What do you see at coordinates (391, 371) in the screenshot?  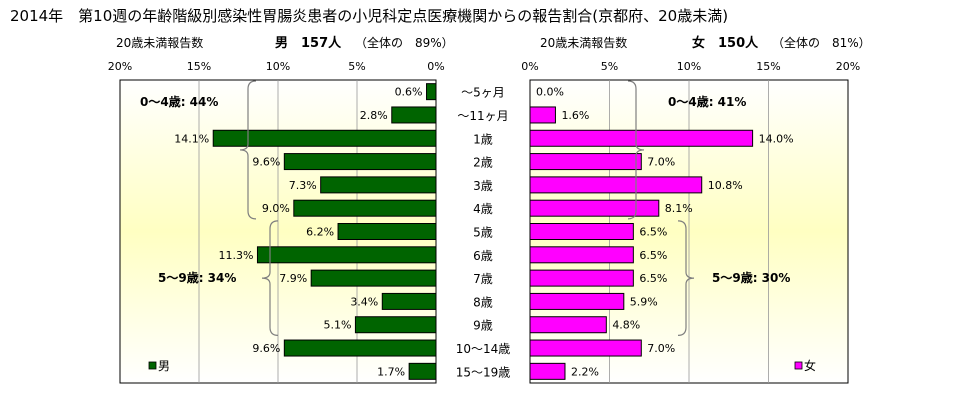 I see `data-label-male: 1.7%` at bounding box center [391, 371].